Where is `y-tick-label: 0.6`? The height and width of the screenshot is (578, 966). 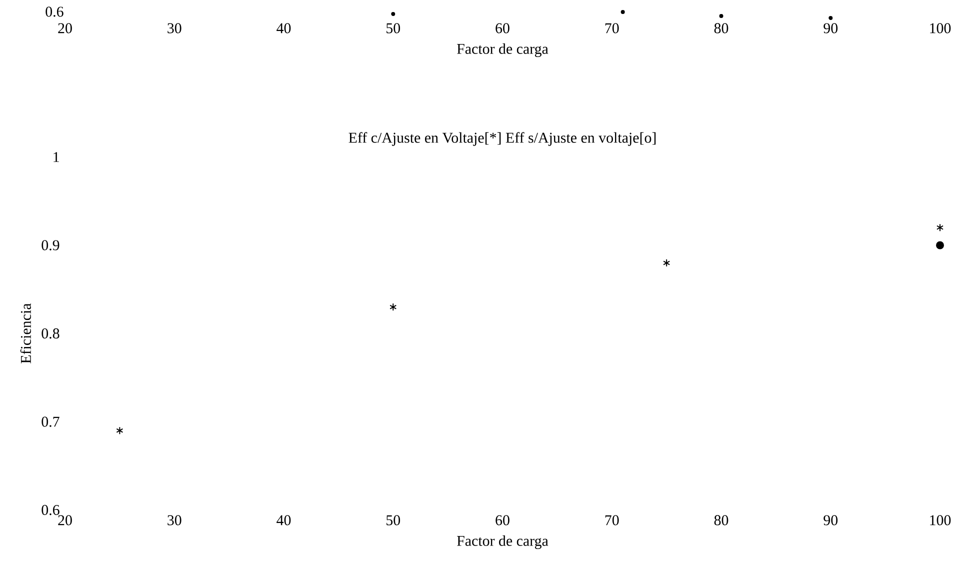 y-tick-label: 0.6 is located at coordinates (51, 510).